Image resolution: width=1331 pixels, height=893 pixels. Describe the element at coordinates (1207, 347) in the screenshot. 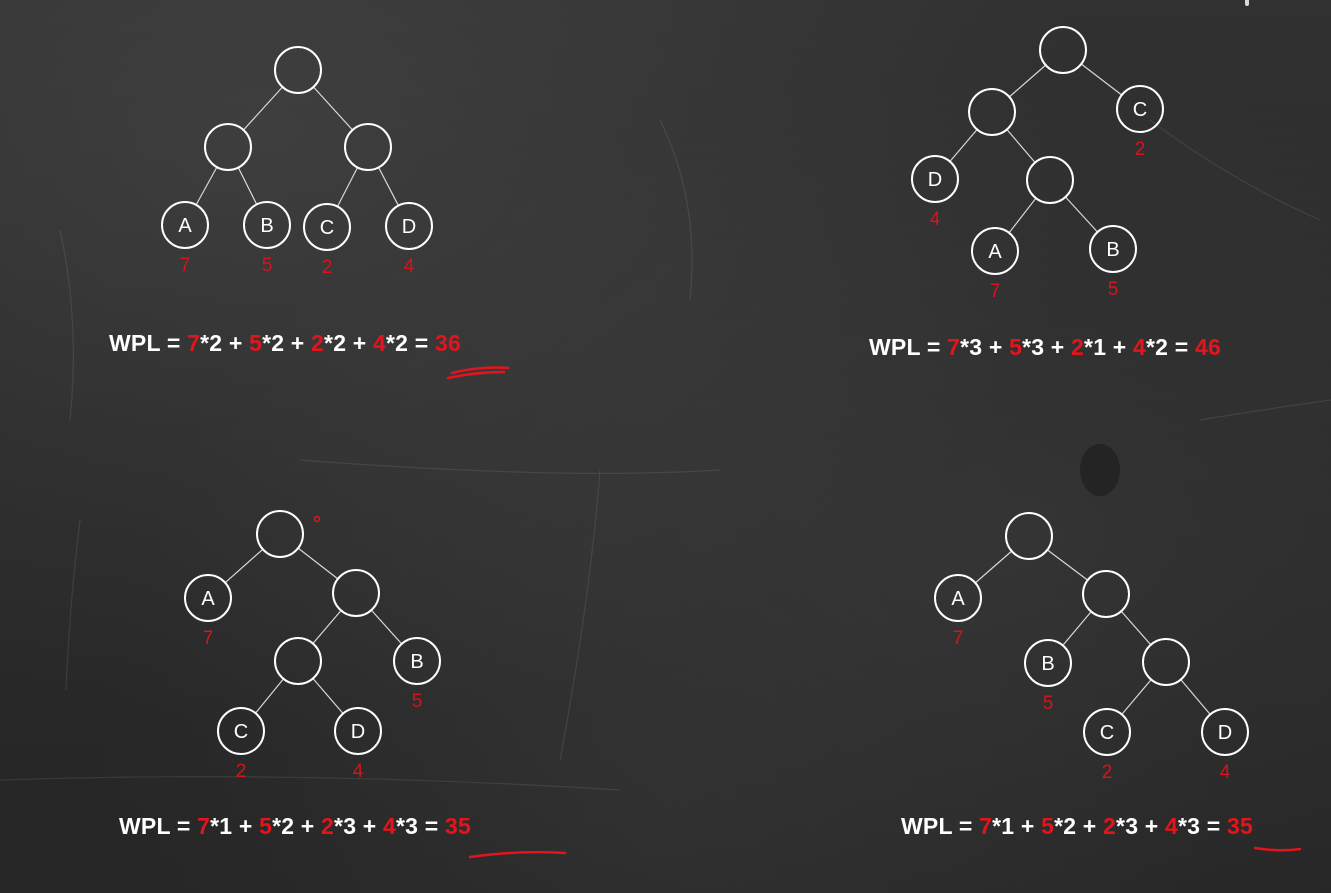

I see `formula-result: 46` at that location.